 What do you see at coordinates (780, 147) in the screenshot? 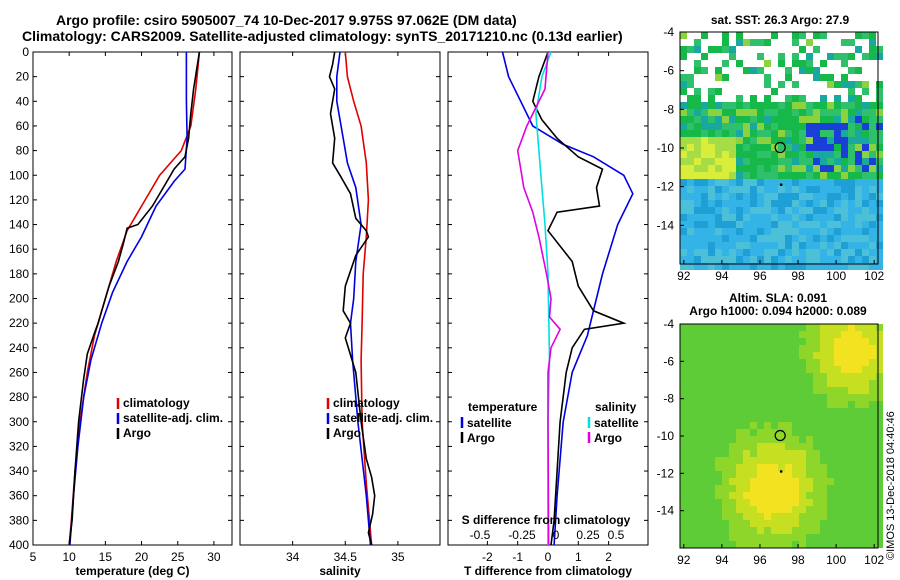
I see `sst-map-argo-marker` at bounding box center [780, 147].